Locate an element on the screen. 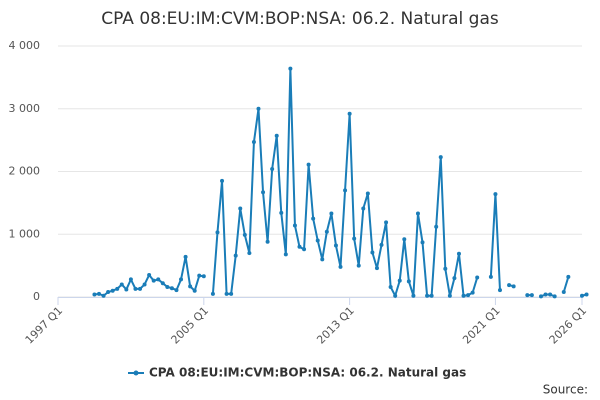  x-tick-label: 2026 Q1 is located at coordinates (568, 325).